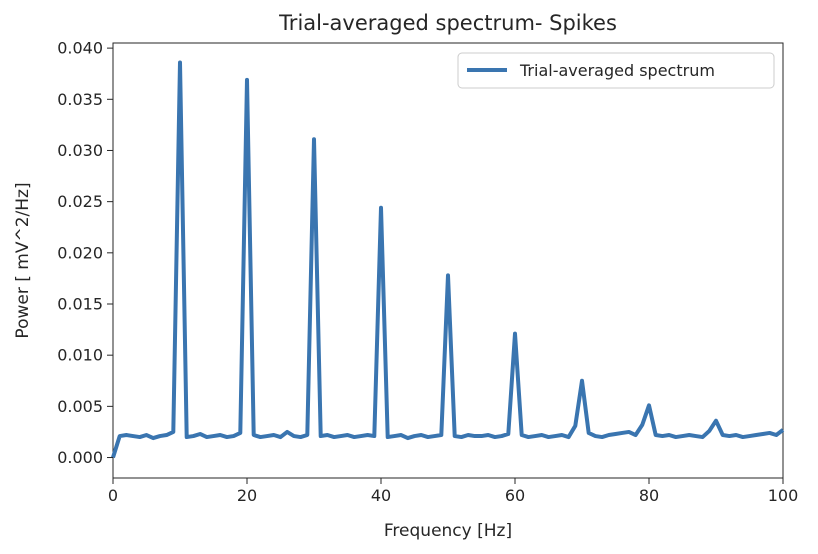  I want to click on legend: Trial-averaged spectrum, so click(616, 70).